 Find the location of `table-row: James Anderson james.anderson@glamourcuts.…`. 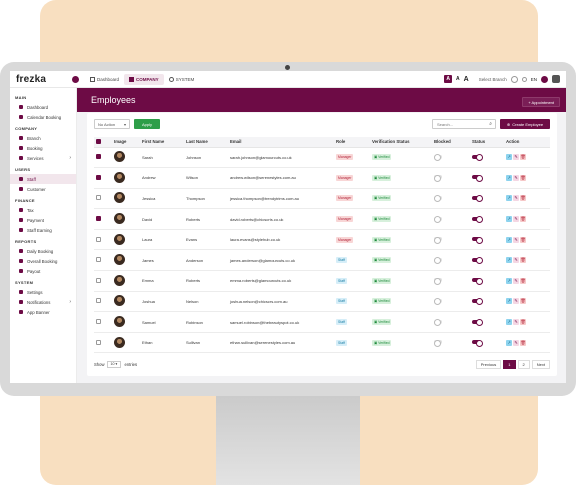

table-row: James Anderson james.anderson@glamourcuts.… is located at coordinates (322, 260).